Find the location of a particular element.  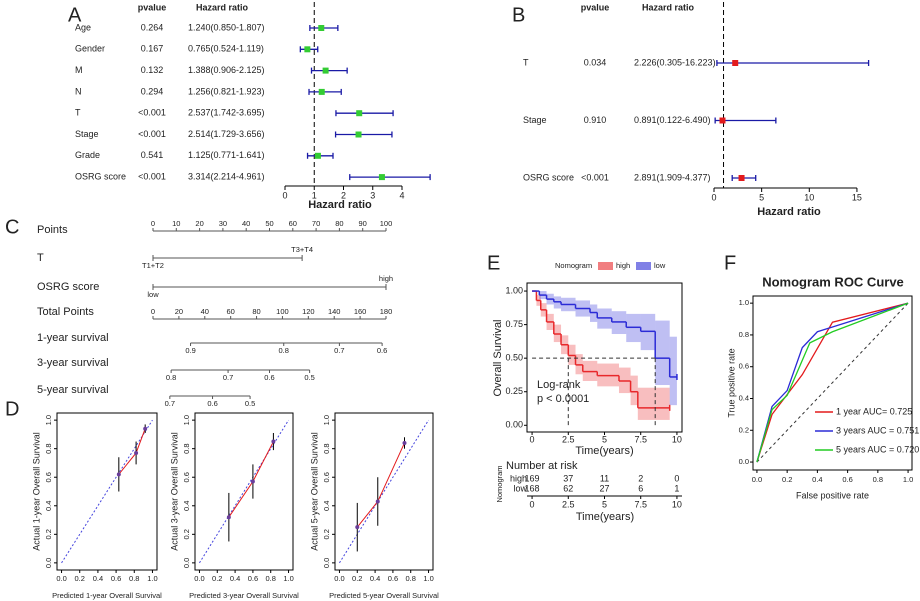

legend-label: 1 year AUC= 0.725 is located at coordinates (874, 411).